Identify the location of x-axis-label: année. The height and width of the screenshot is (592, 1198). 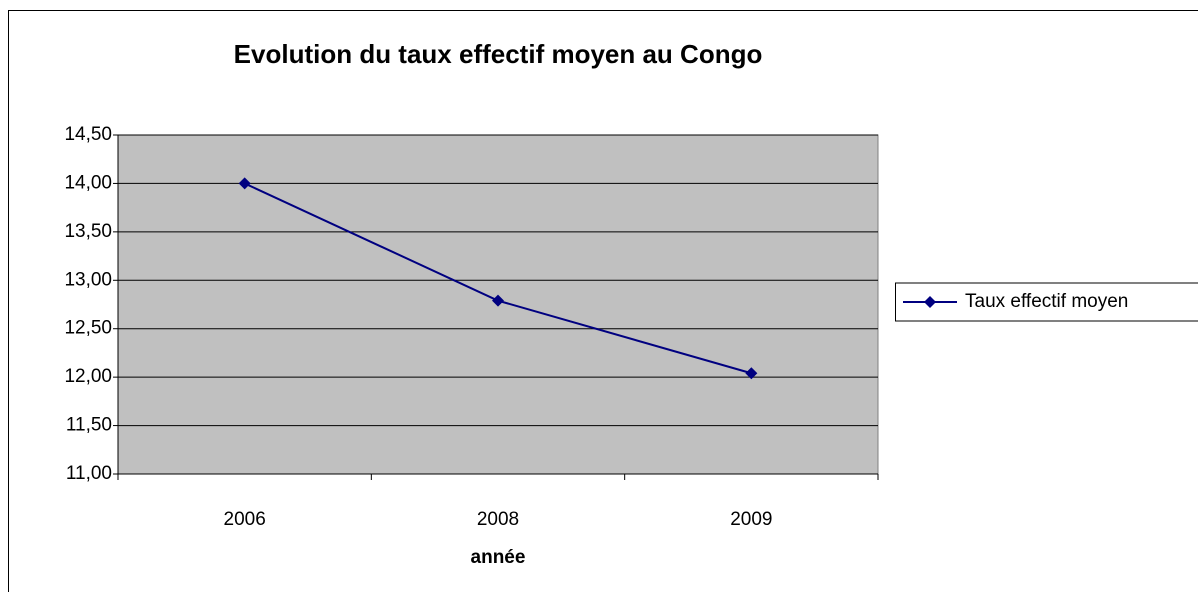
(498, 557).